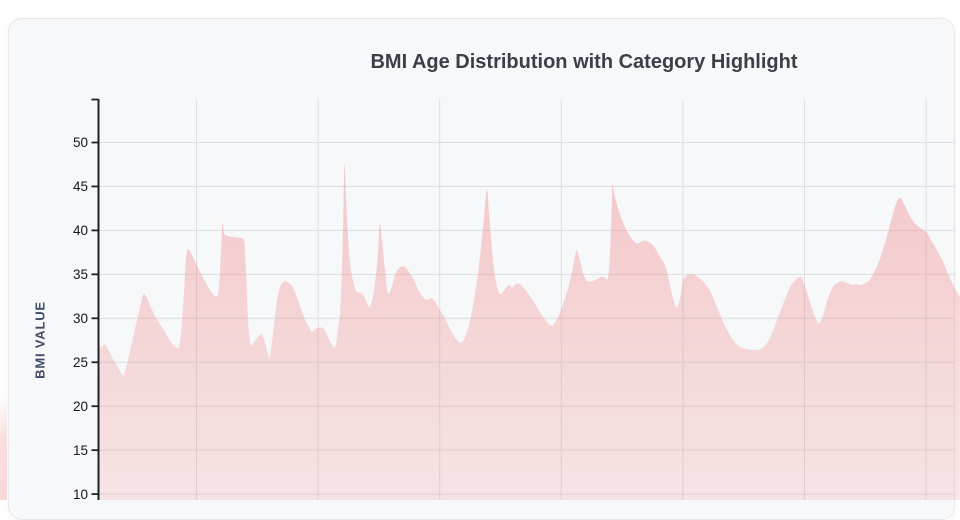 This screenshot has height=520, width=960. Describe the element at coordinates (40, 340) in the screenshot. I see `y-axis-title: BMI VALUE` at that location.